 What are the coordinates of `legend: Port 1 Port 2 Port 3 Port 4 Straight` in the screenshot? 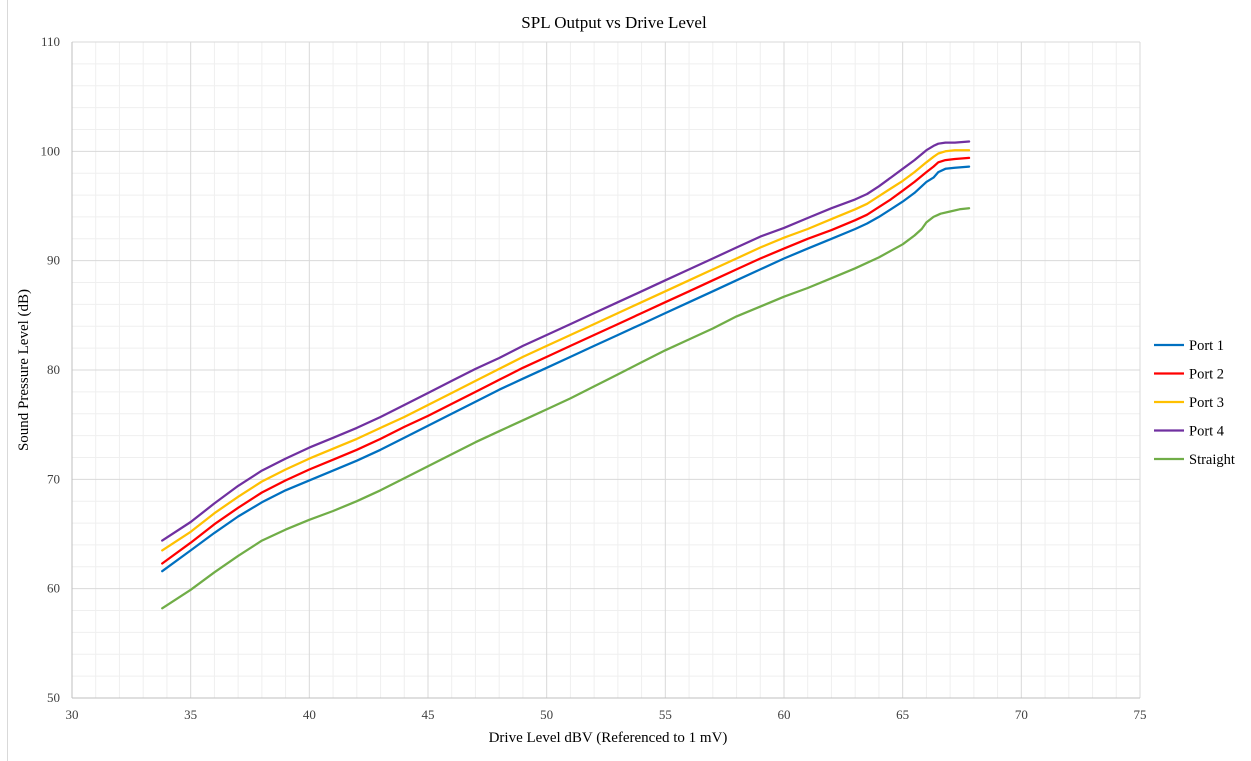 It's located at (1194, 403).